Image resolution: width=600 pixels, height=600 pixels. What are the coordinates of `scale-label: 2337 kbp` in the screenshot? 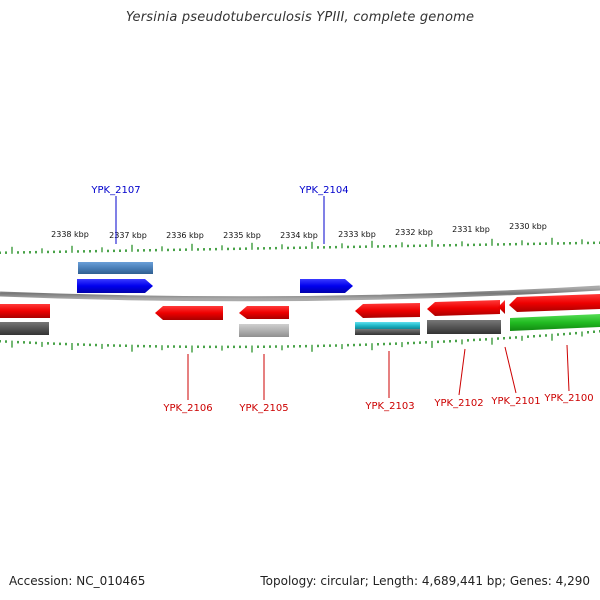 It's located at (128, 235).